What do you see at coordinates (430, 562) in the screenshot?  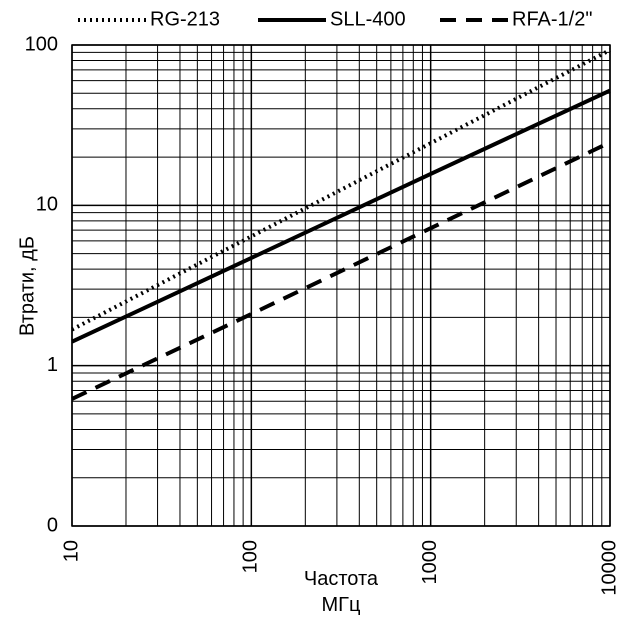 I see `x-tick-label: 1000` at bounding box center [430, 562].